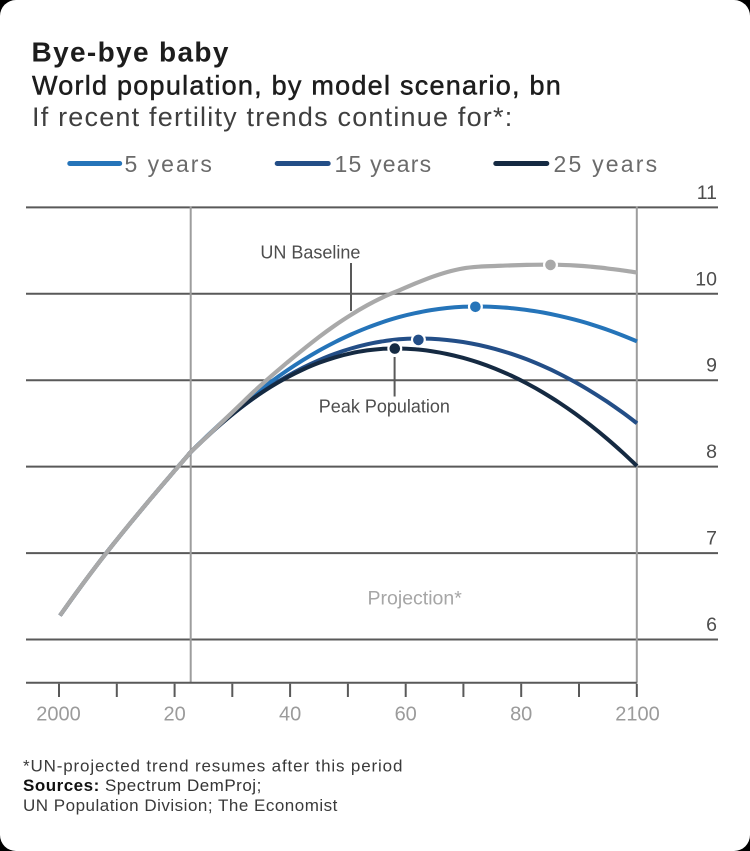 The image size is (750, 851). I want to click on svg-text: 60, so click(406, 715).